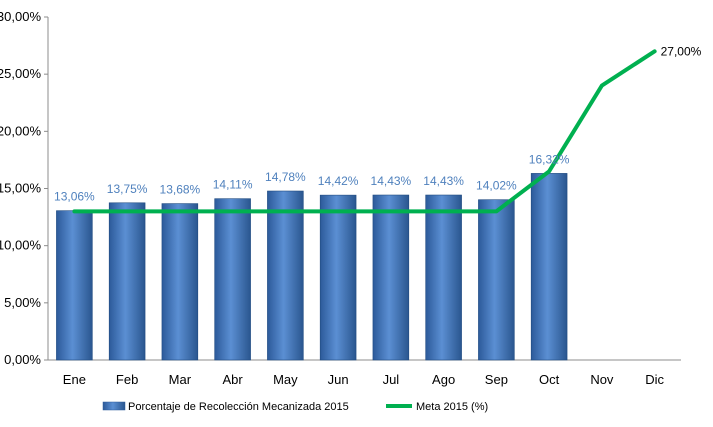 The width and height of the screenshot is (713, 427). I want to click on x-tick-label: Mar, so click(180, 379).